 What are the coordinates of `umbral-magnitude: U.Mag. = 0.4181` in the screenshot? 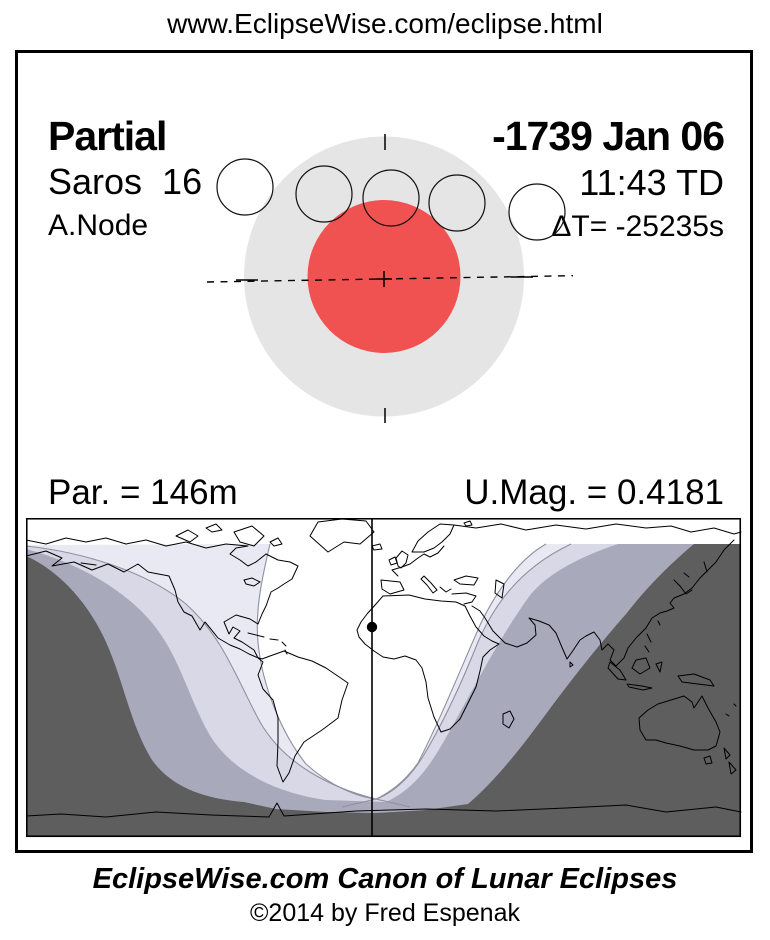 It's located at (594, 492).